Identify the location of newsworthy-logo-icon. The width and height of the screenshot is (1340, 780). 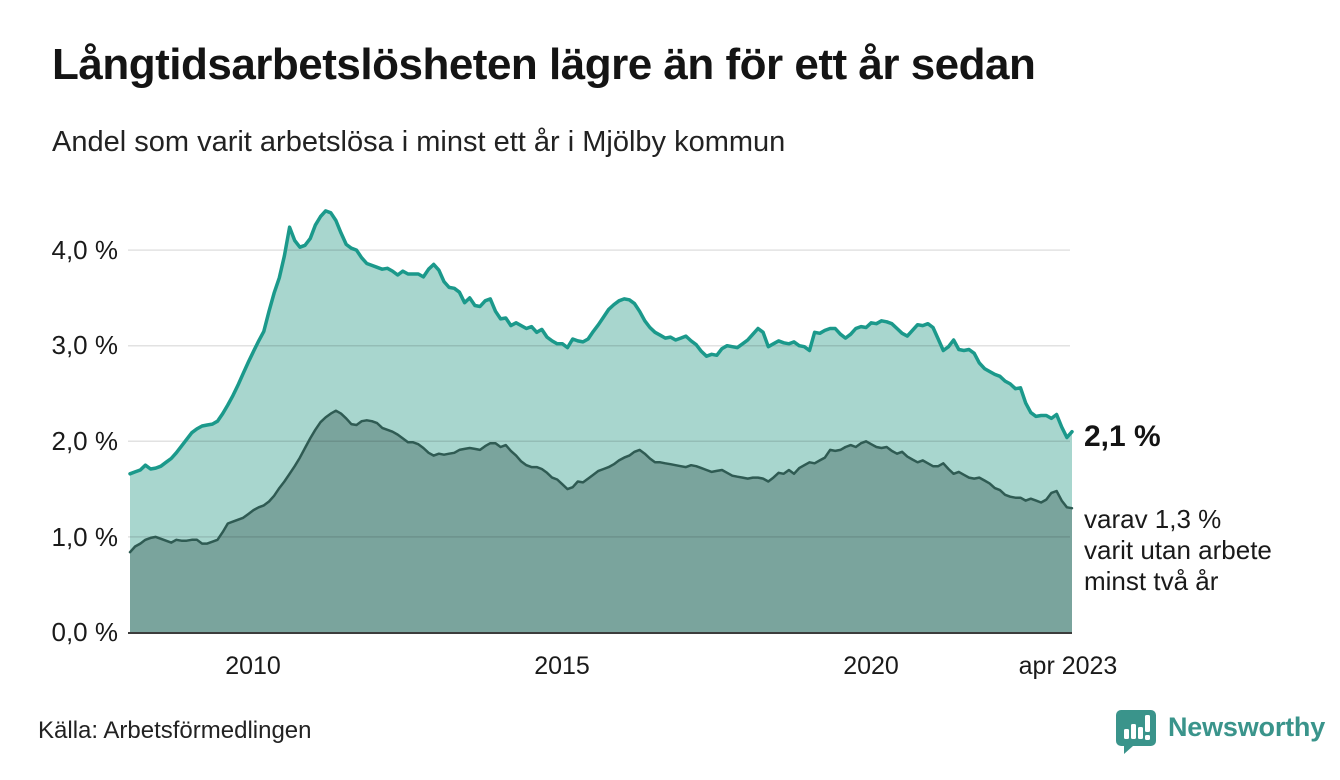
(1136, 732).